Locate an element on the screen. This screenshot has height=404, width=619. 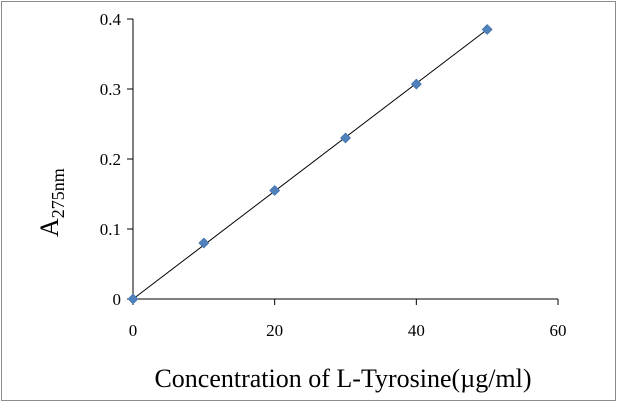
y-ticks: 0 0.1 0.2 0.3 0.4 is located at coordinates (116, 159).